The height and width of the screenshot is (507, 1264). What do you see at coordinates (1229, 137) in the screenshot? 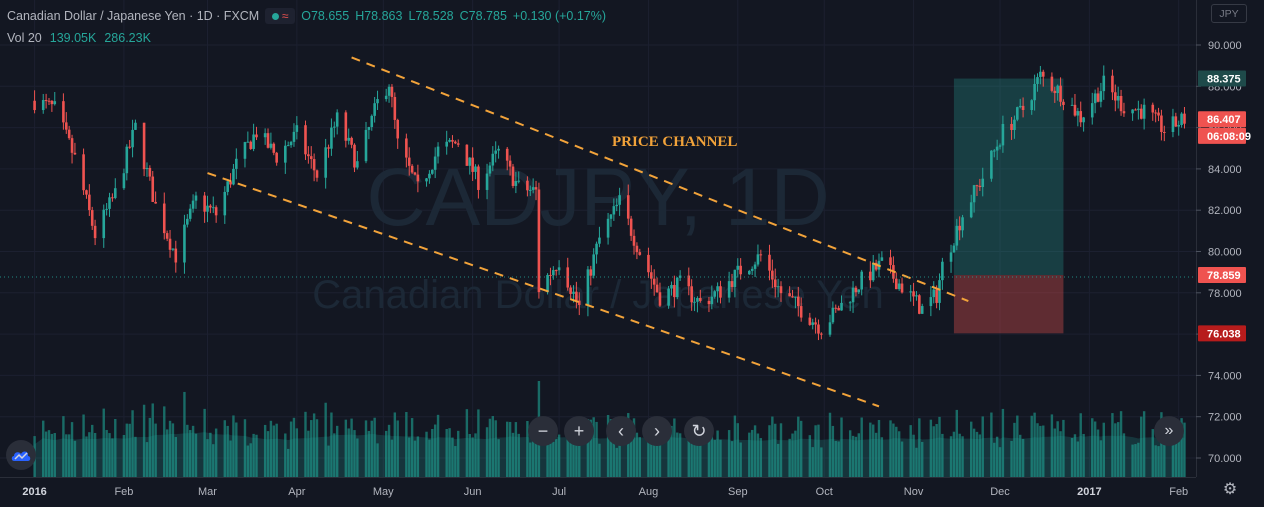
I see `price-label-countdown: 06:08:09` at bounding box center [1229, 137].